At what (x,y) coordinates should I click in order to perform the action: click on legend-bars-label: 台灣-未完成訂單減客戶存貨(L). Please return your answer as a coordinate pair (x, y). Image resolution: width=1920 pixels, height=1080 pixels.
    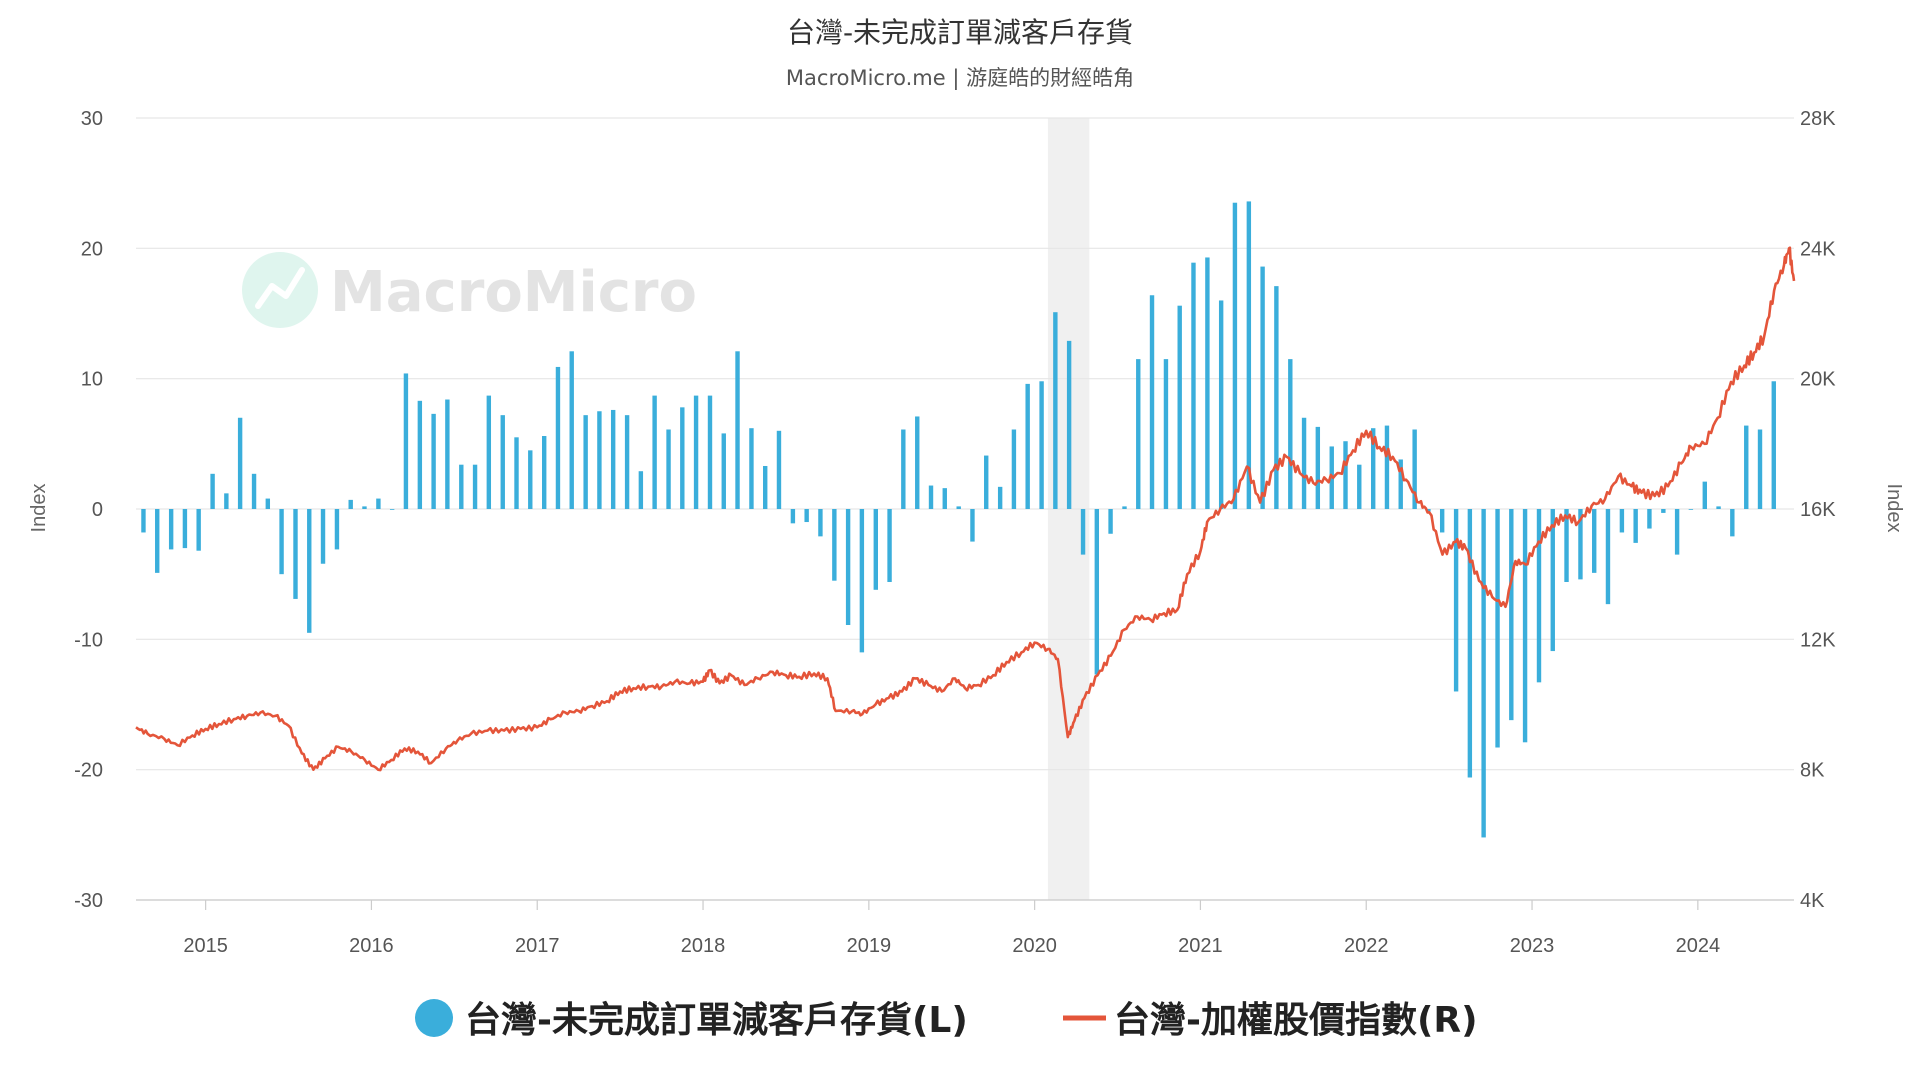
    Looking at the image, I should click on (716, 1020).